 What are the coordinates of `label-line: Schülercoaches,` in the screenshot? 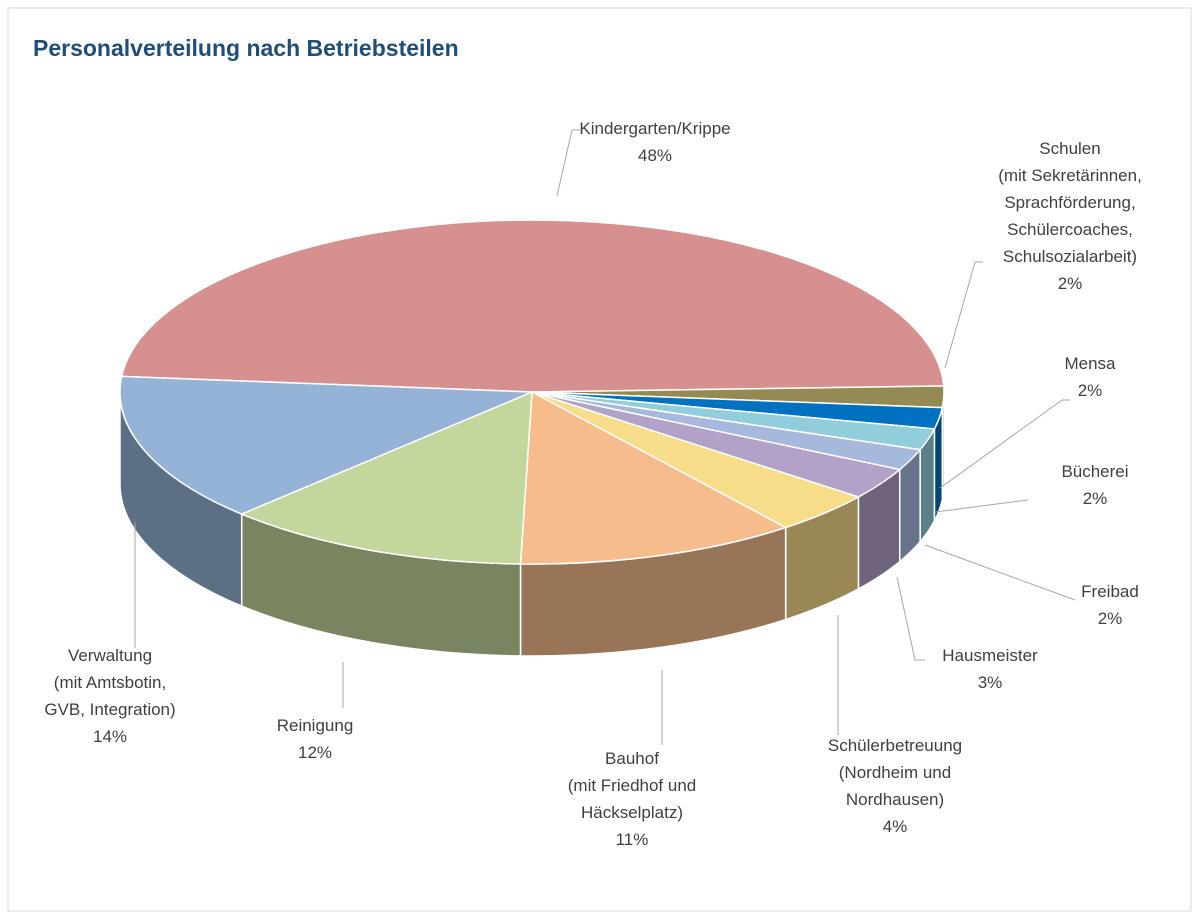 It's located at (1070, 229).